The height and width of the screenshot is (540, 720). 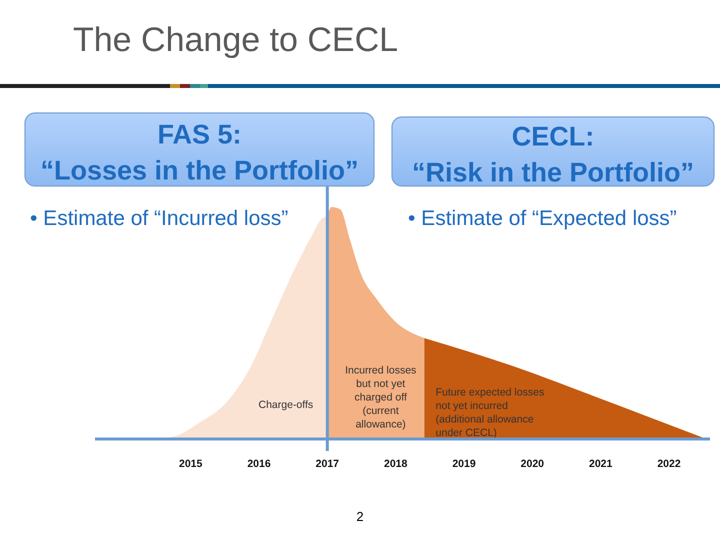 What do you see at coordinates (286, 405) in the screenshot?
I see `series-label: Charge-offs` at bounding box center [286, 405].